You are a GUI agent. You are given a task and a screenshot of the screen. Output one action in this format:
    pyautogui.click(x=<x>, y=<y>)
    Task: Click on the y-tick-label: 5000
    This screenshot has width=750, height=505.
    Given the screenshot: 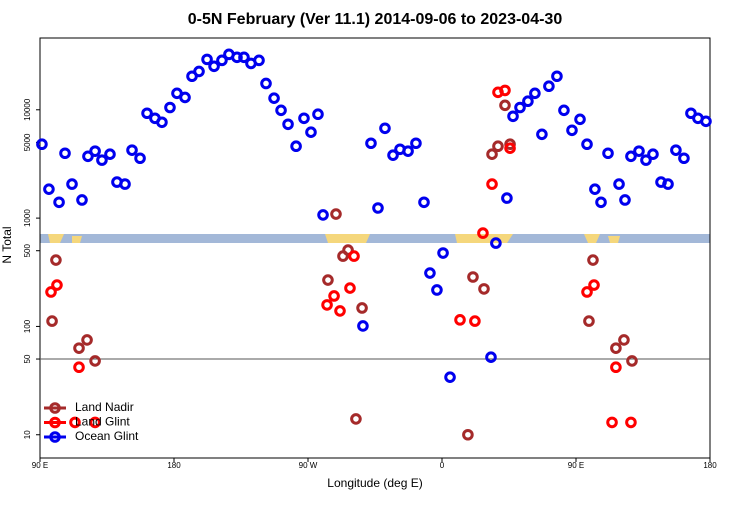 What is the action you would take?
    pyautogui.click(x=27, y=142)
    